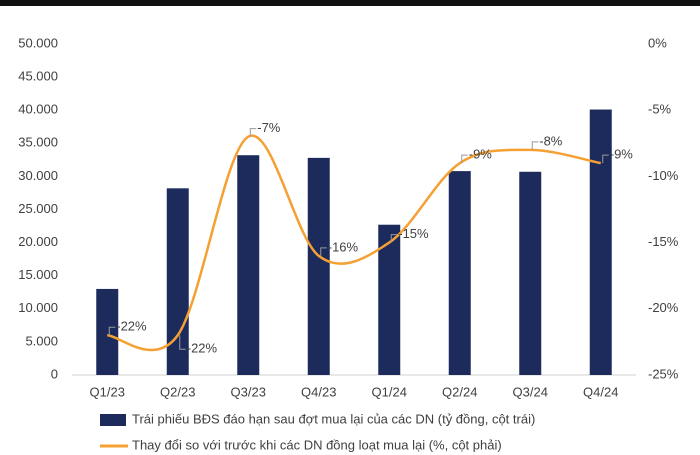  I want to click on x-tick-label: Q1/23, so click(107, 391).